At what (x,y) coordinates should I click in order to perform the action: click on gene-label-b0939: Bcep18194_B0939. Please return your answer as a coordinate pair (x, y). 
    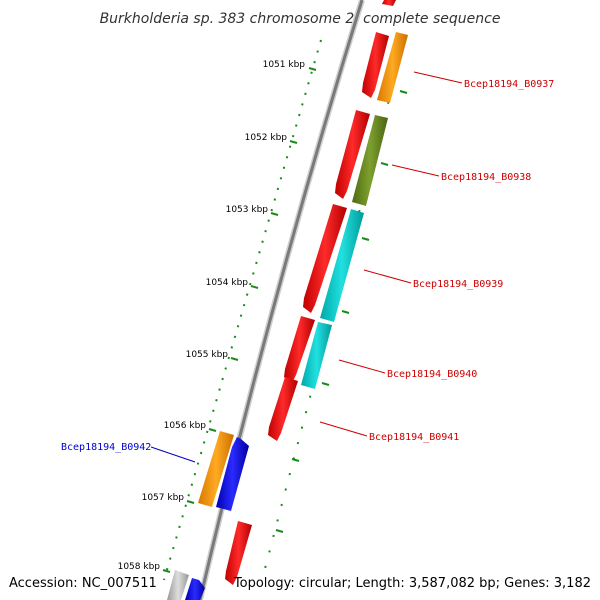
    Looking at the image, I should click on (458, 284).